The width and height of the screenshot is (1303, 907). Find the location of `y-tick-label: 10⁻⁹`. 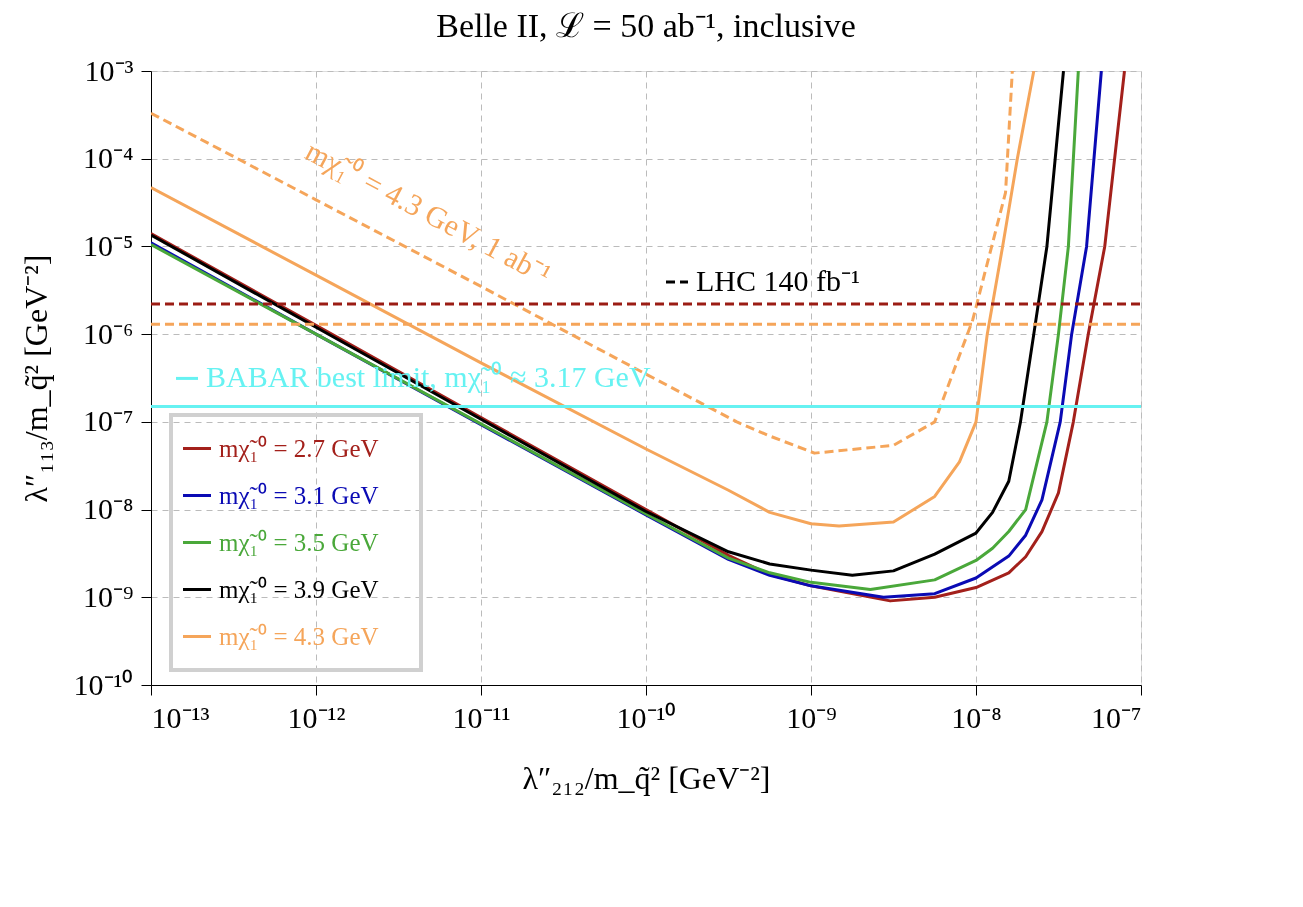

y-tick-label: 10⁻⁹ is located at coordinates (108, 596).